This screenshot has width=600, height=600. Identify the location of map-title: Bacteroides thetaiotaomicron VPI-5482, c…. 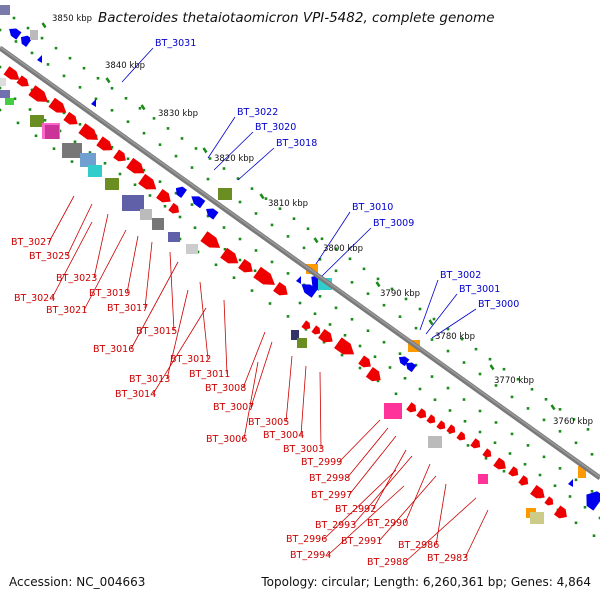
(296, 18).